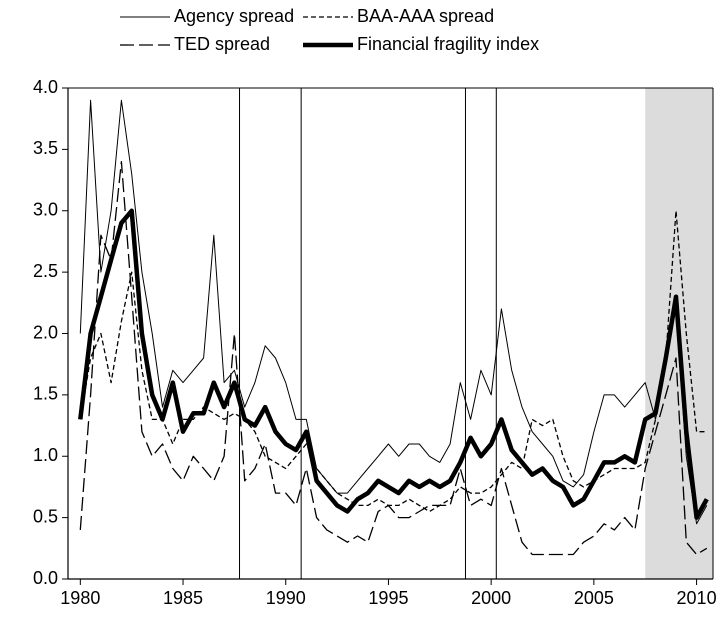 Image resolution: width=727 pixels, height=619 pixels. What do you see at coordinates (448, 44) in the screenshot?
I see `legend-label: Financial fragility index` at bounding box center [448, 44].